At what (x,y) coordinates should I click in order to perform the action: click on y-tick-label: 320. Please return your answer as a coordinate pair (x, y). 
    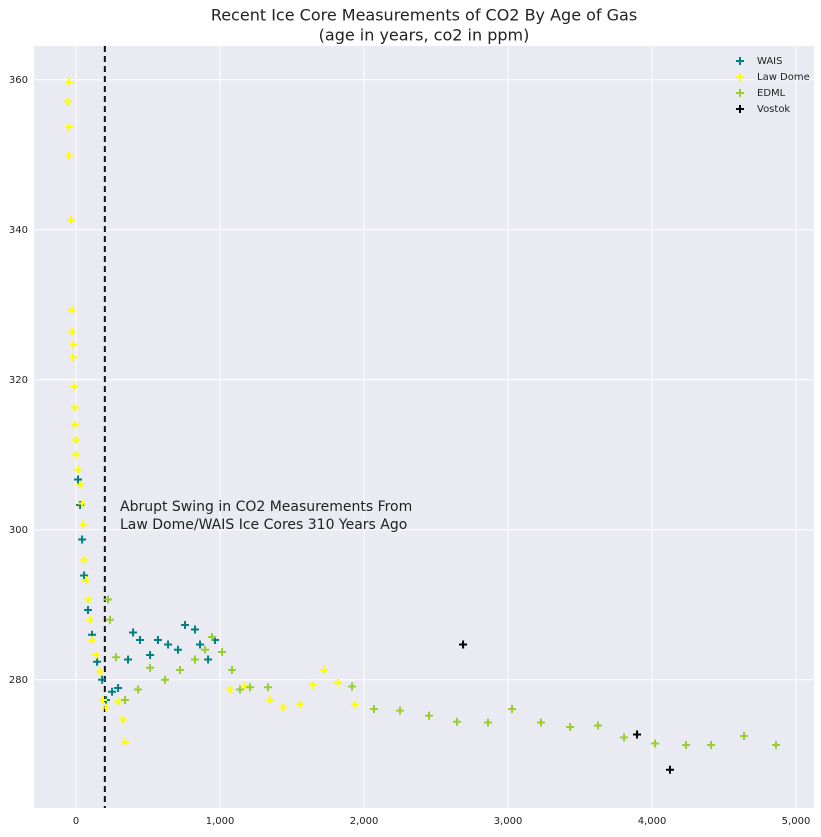
    Looking at the image, I should click on (18, 380).